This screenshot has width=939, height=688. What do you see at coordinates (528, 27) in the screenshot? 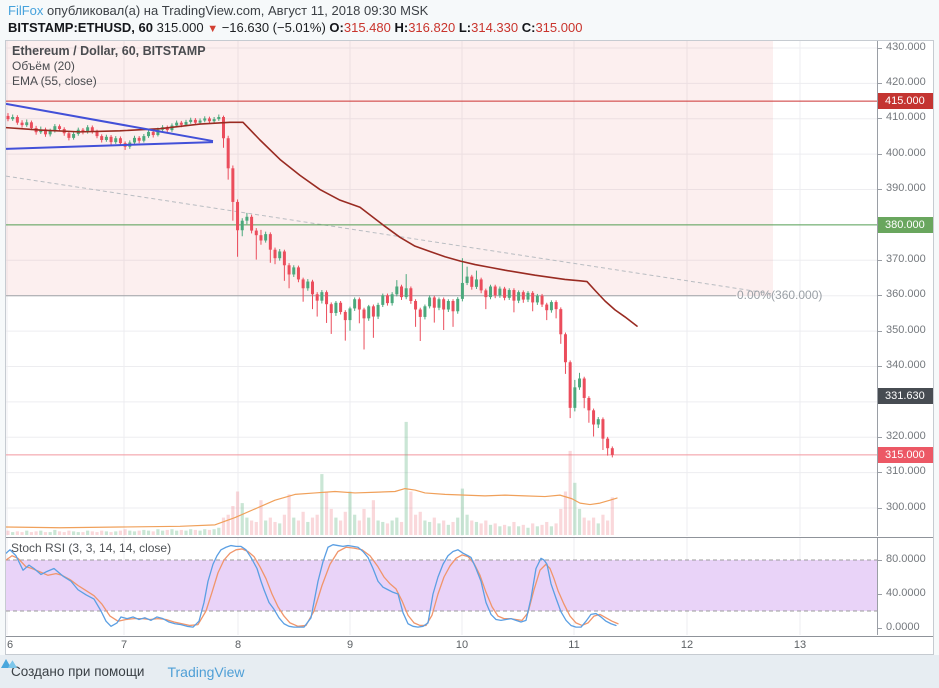
I see `close-label: C:` at bounding box center [528, 27].